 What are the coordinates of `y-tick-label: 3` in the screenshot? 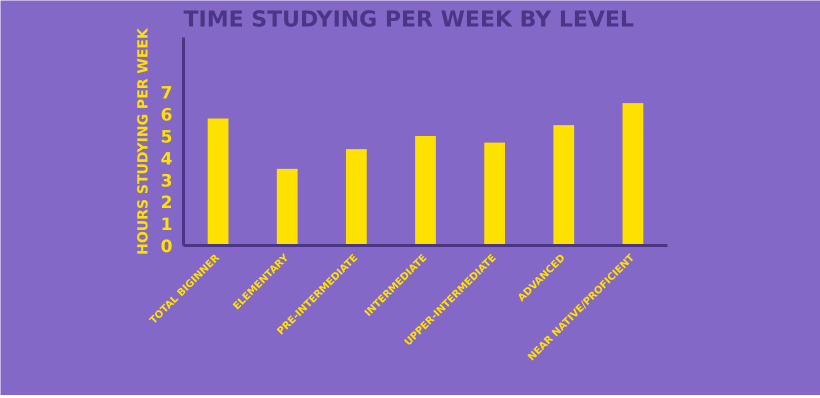 It's located at (166, 181).